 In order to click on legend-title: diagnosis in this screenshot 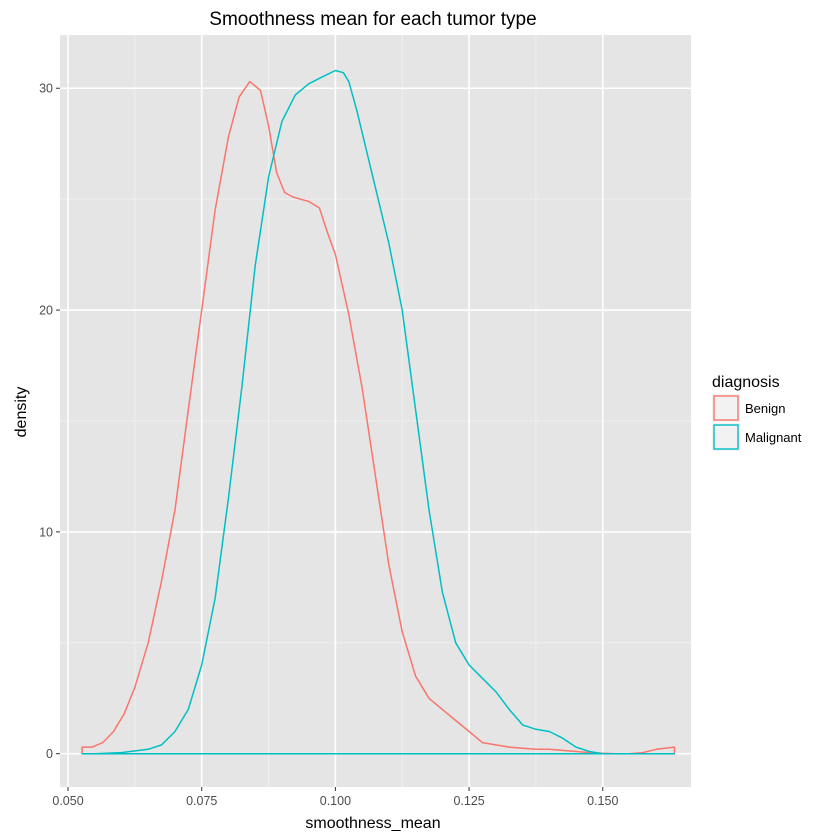, I will do `click(746, 382)`.